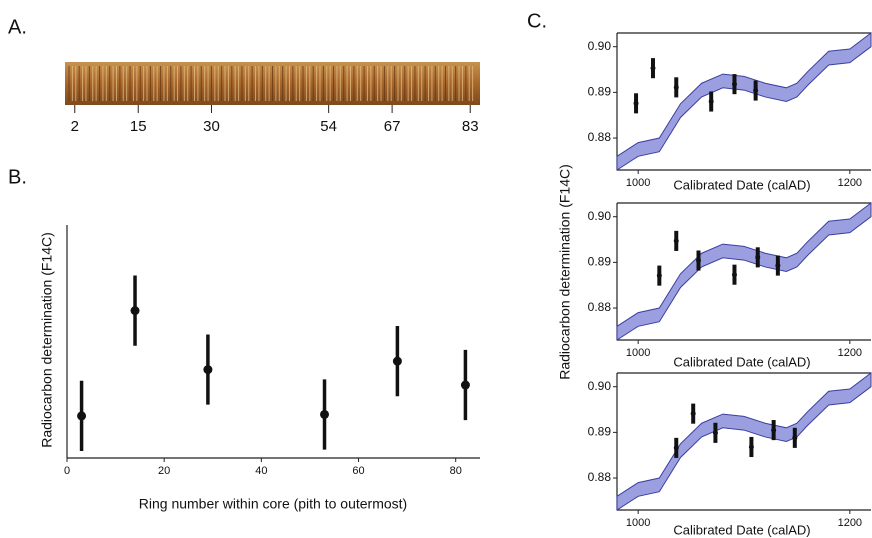  I want to click on tick-label: 30, so click(211, 126).